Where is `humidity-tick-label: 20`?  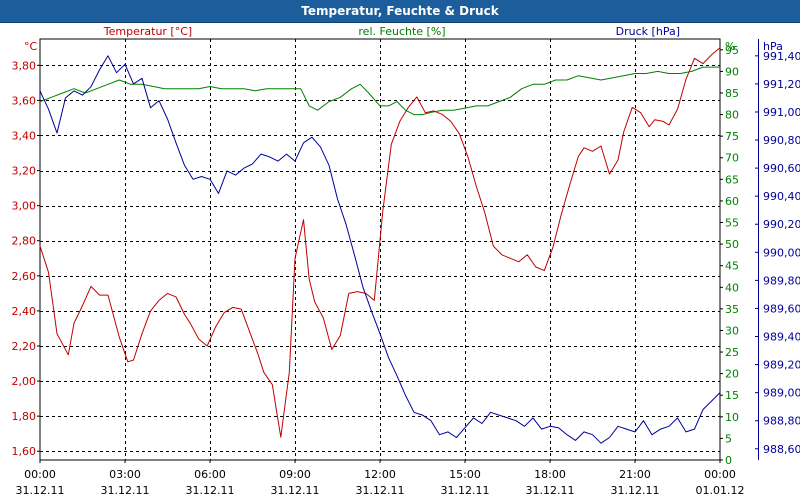
humidity-tick-label: 20 is located at coordinates (732, 374).